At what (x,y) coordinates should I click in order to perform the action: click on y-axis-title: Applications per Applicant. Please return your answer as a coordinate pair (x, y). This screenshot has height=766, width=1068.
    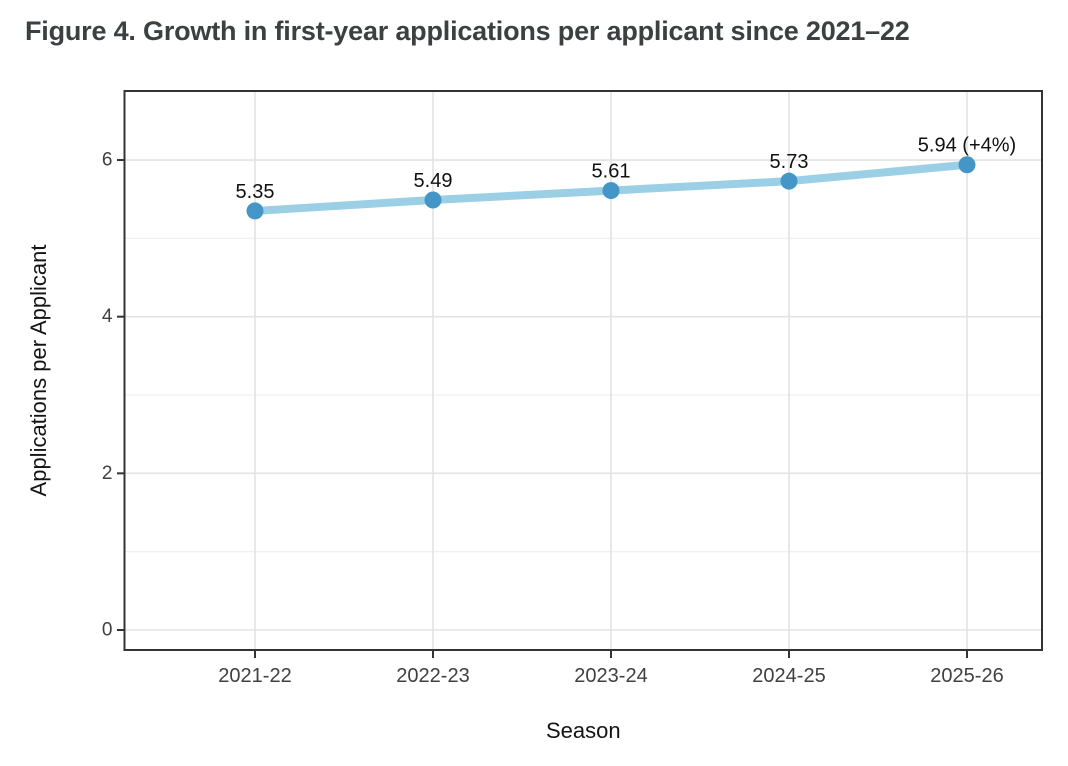
    Looking at the image, I should click on (38, 371).